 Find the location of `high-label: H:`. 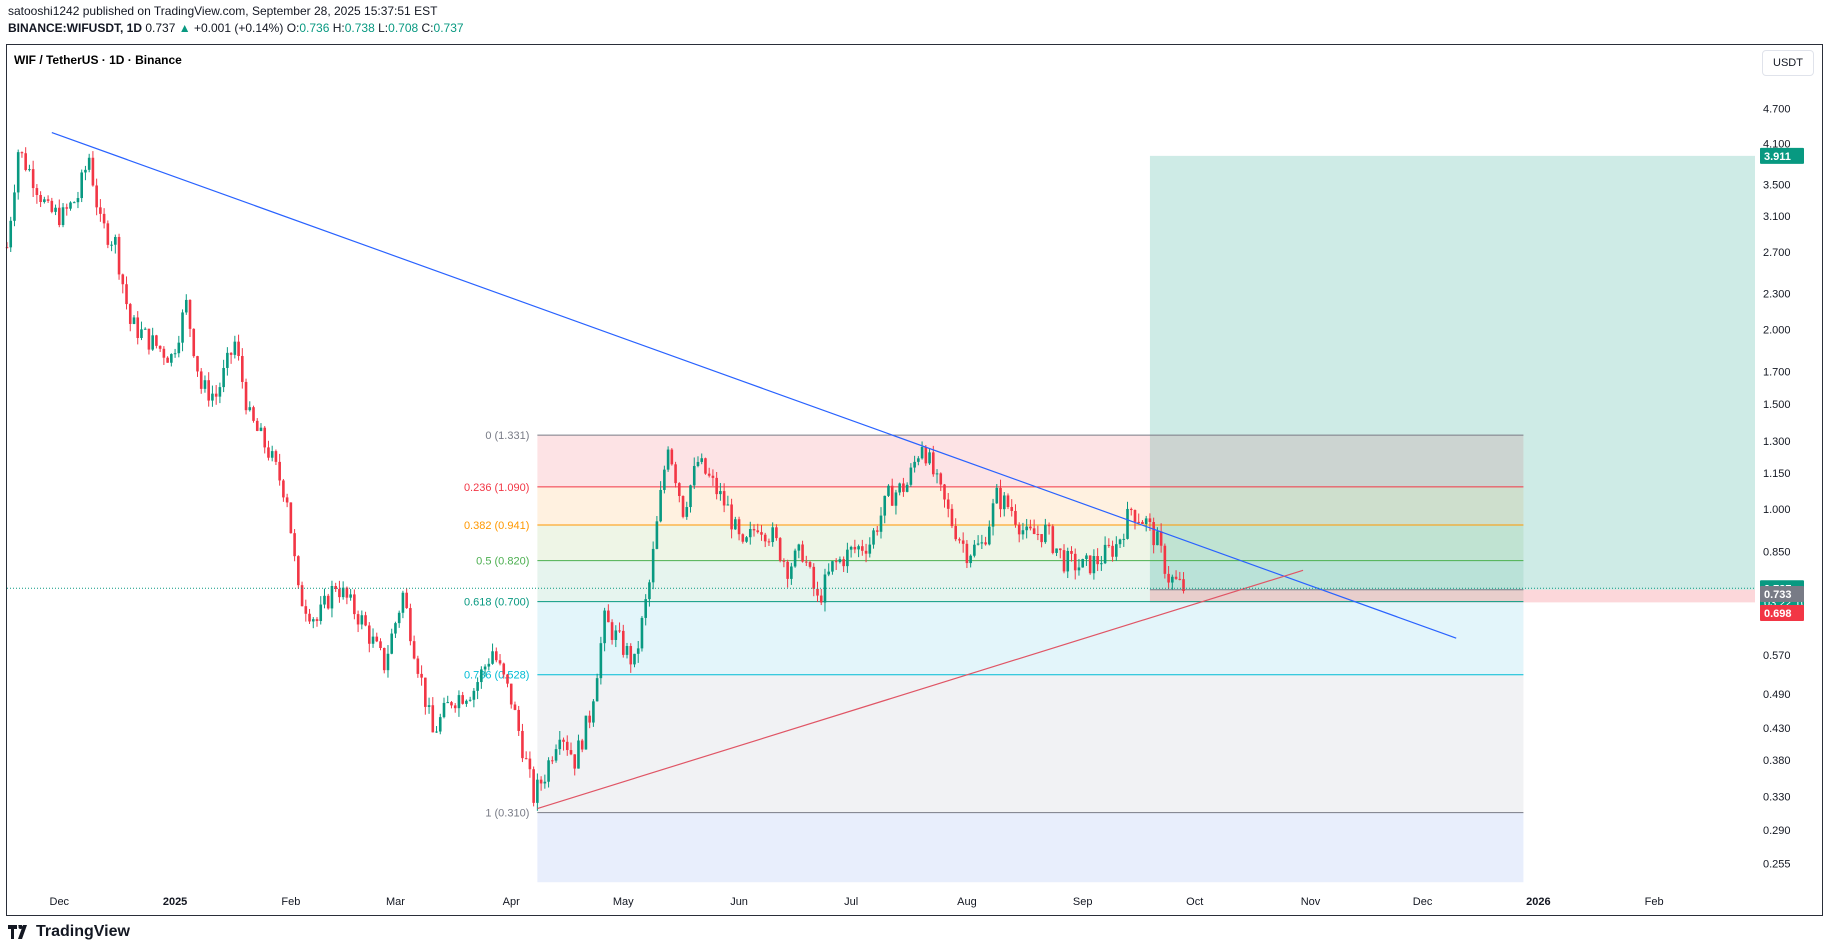

high-label: H: is located at coordinates (338, 28).